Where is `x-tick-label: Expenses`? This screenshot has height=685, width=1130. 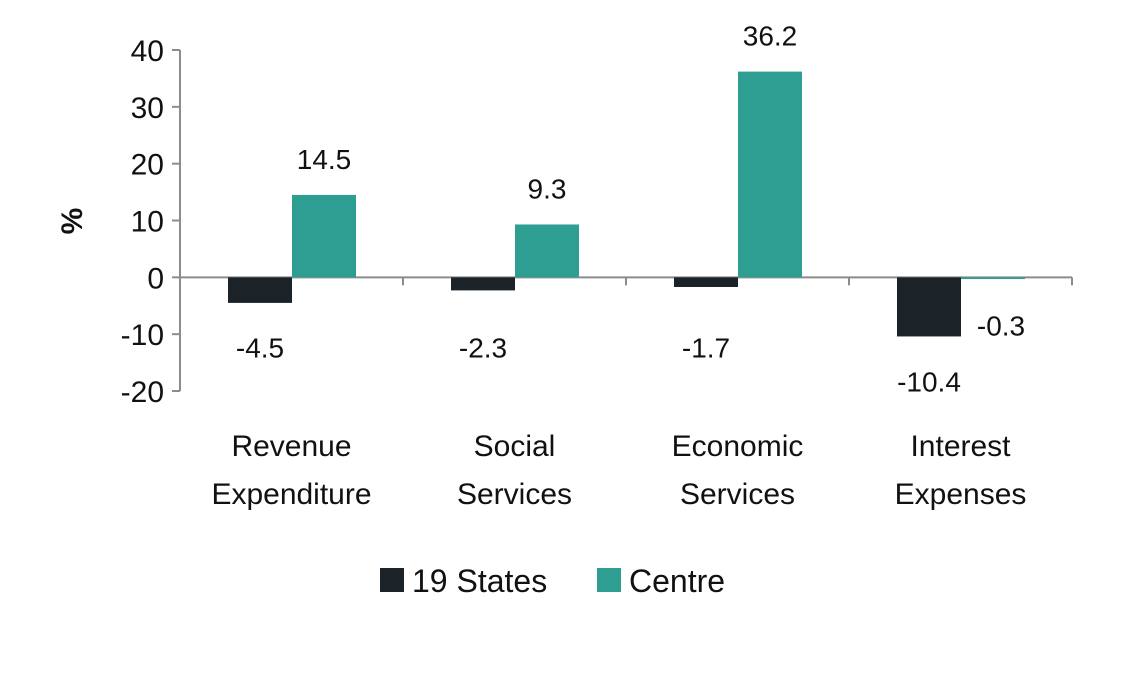 x-tick-label: Expenses is located at coordinates (961, 494).